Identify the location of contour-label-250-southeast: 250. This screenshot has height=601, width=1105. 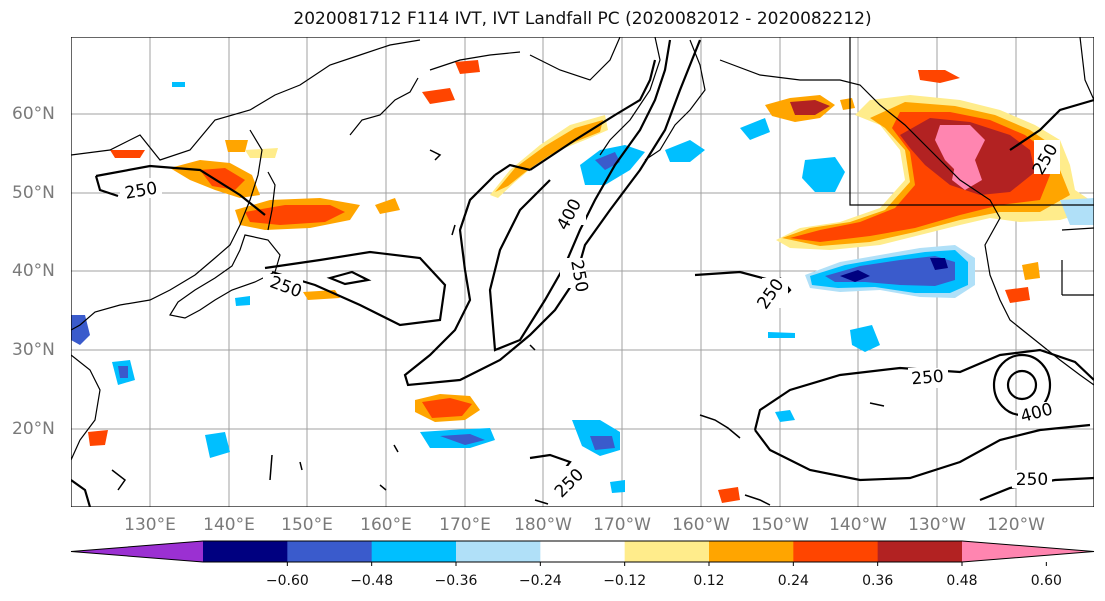
(1032, 480).